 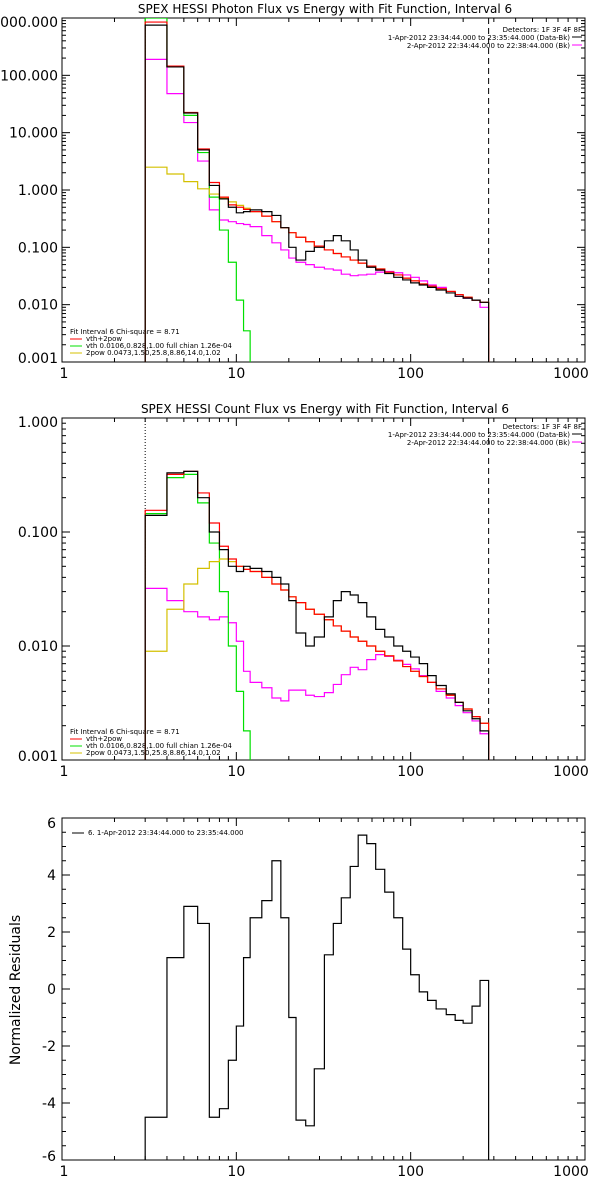 I want to click on photon-x-tick-label: 10, so click(x=236, y=374).